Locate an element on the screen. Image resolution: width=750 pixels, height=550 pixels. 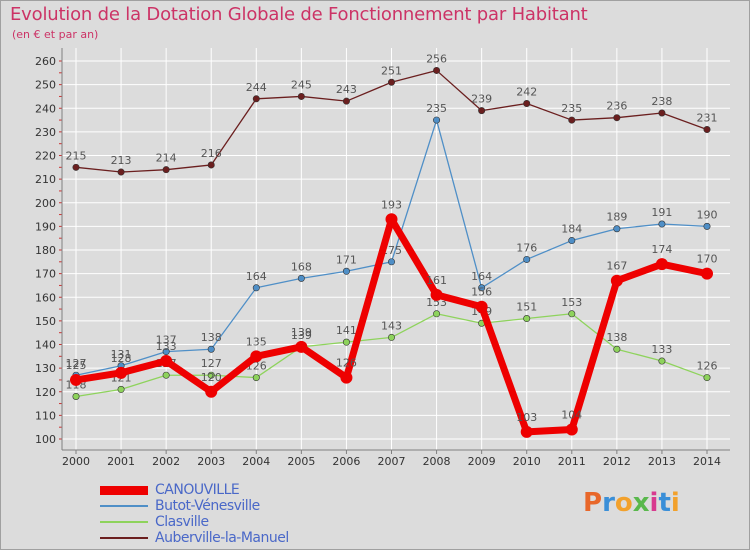
x-tick-label: 2005 is located at coordinates (301, 461).